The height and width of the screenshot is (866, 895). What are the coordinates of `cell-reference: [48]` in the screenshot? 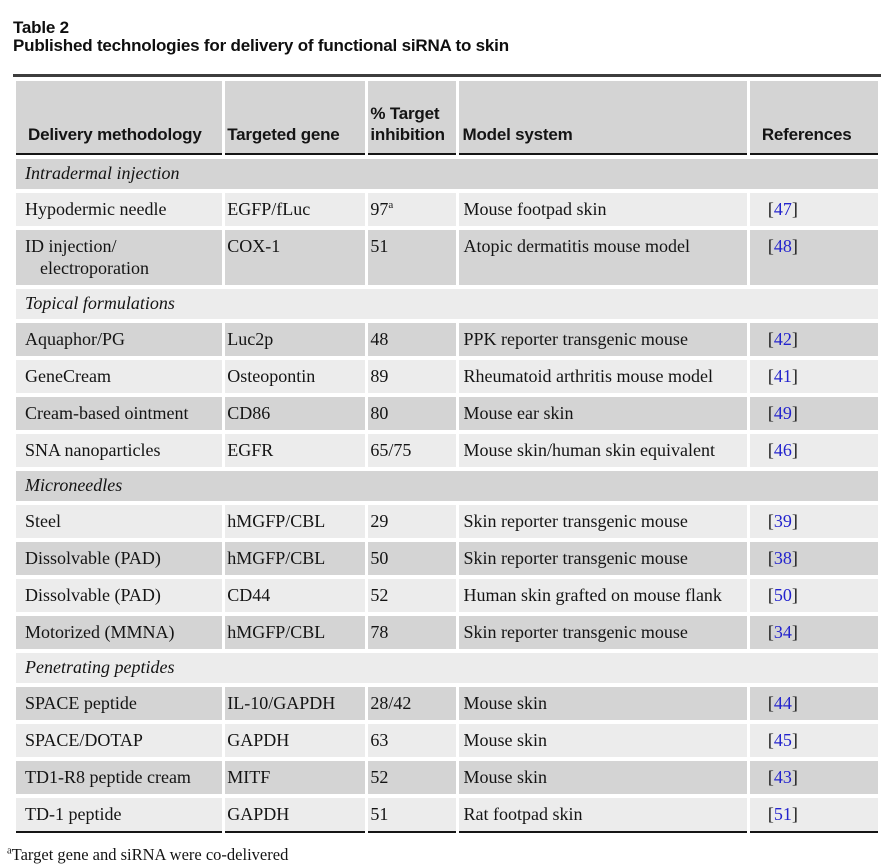 It's located at (813, 257).